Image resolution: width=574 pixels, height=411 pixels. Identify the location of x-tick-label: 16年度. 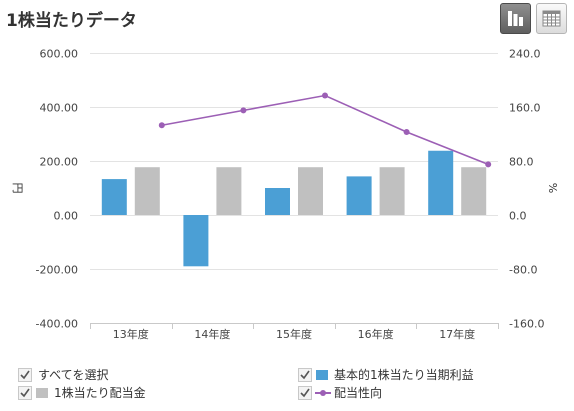
(376, 334).